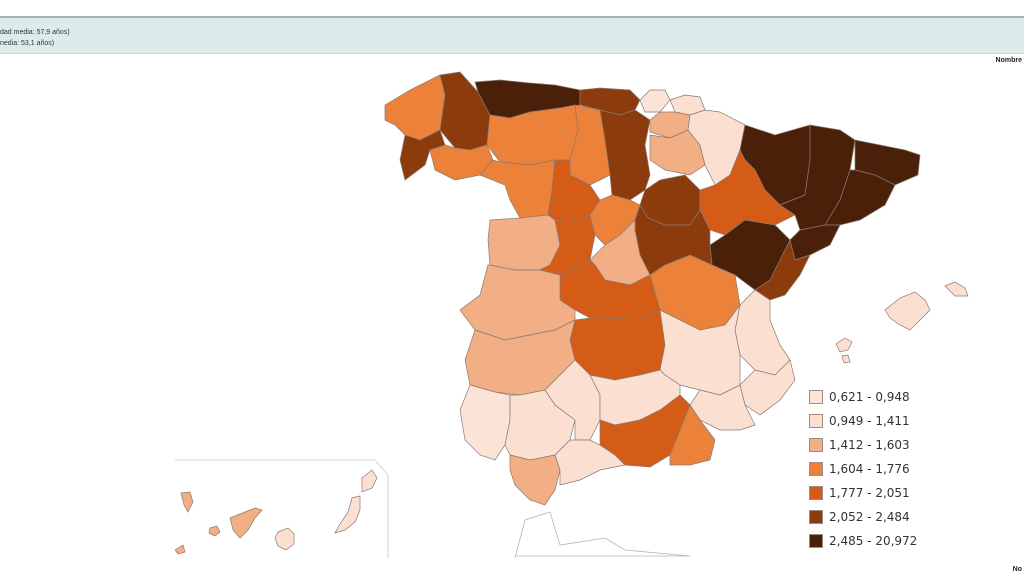  Describe the element at coordinates (655, 101) in the screenshot. I see `region-bizkaia` at that location.